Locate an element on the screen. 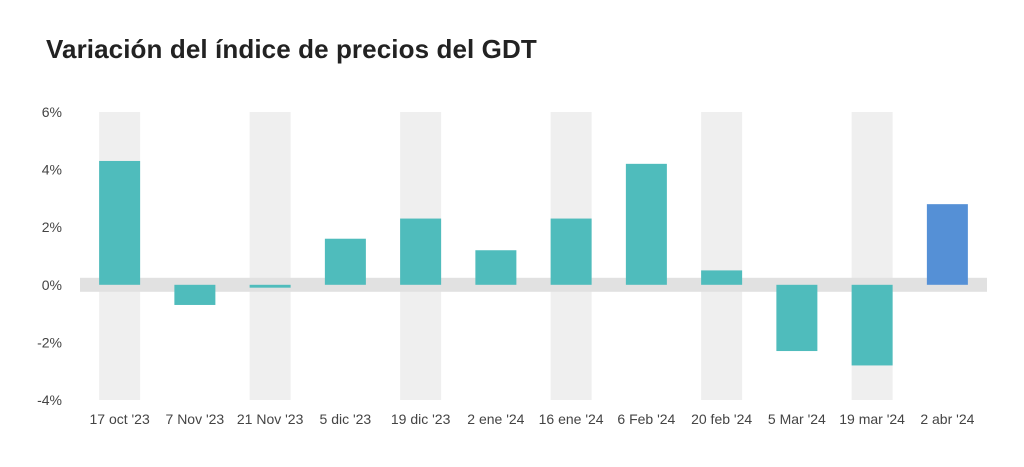  y-tick-label: 4% is located at coordinates (52, 170).